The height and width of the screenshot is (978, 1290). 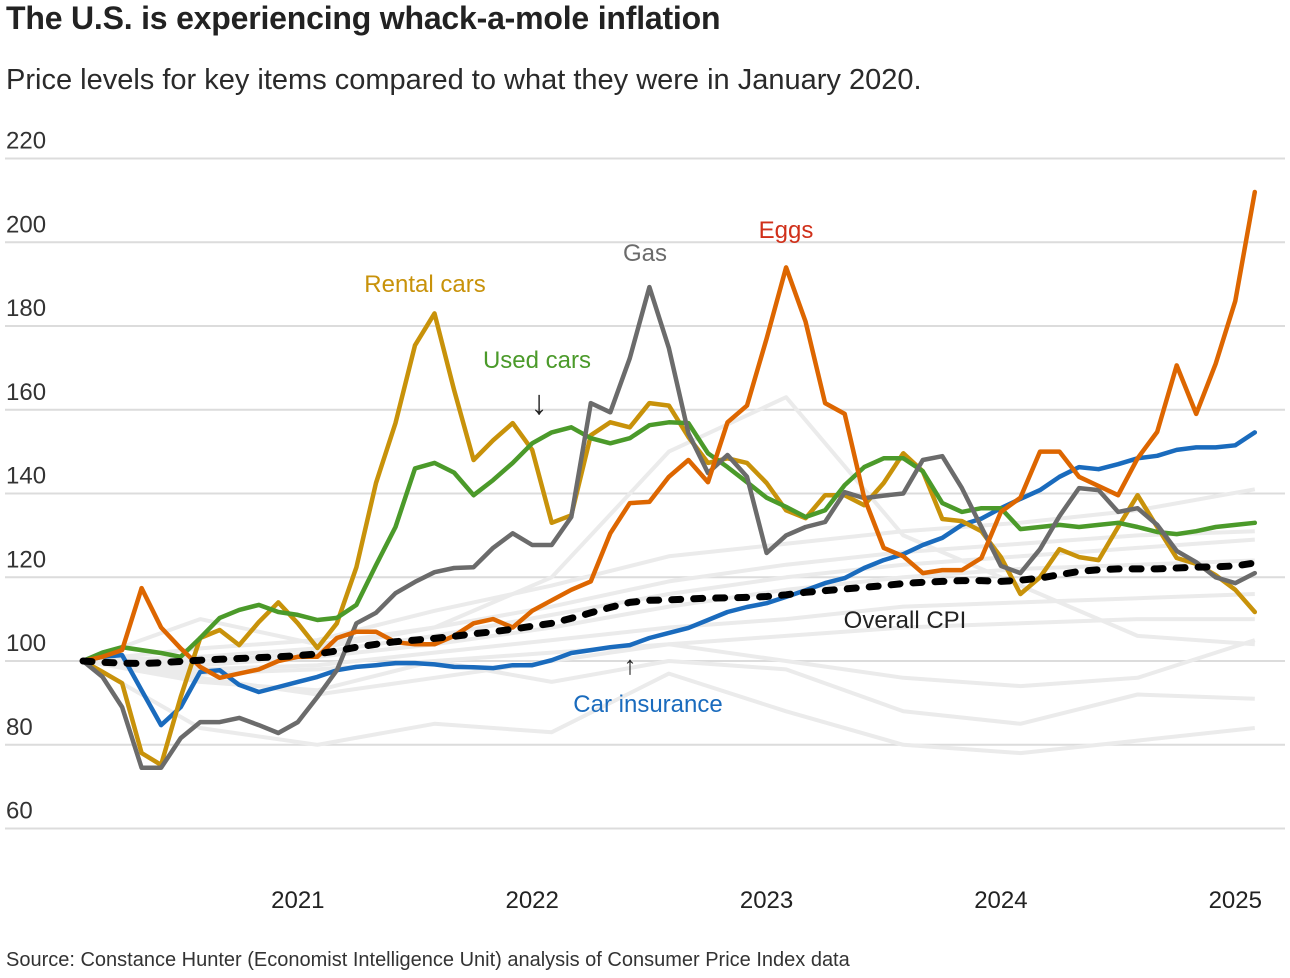 I want to click on label-gas: Gas, so click(x=645, y=253).